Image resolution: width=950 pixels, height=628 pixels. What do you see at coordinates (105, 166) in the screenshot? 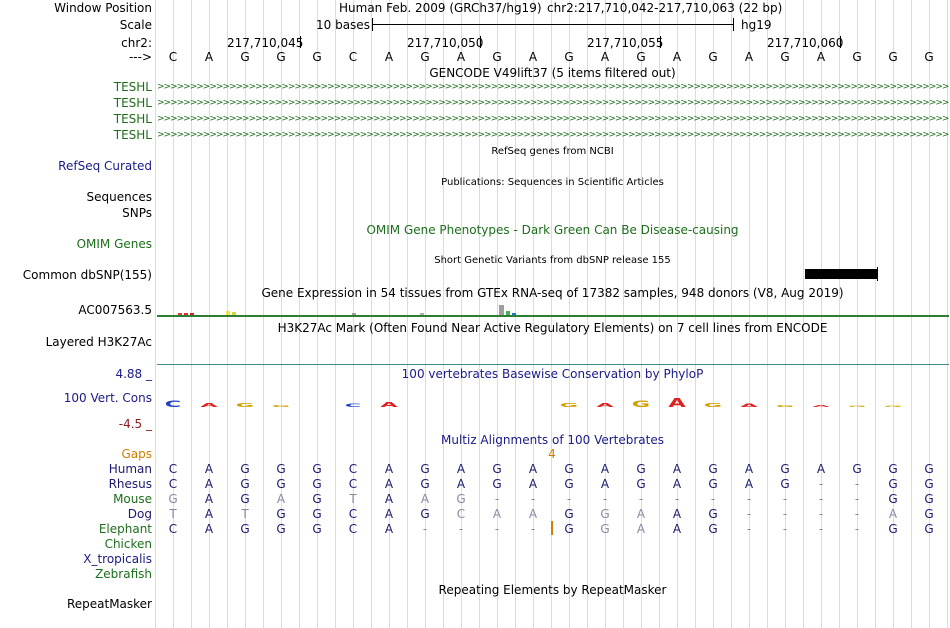
I see `refseq-curated-label: RefSeq Curated` at bounding box center [105, 166].